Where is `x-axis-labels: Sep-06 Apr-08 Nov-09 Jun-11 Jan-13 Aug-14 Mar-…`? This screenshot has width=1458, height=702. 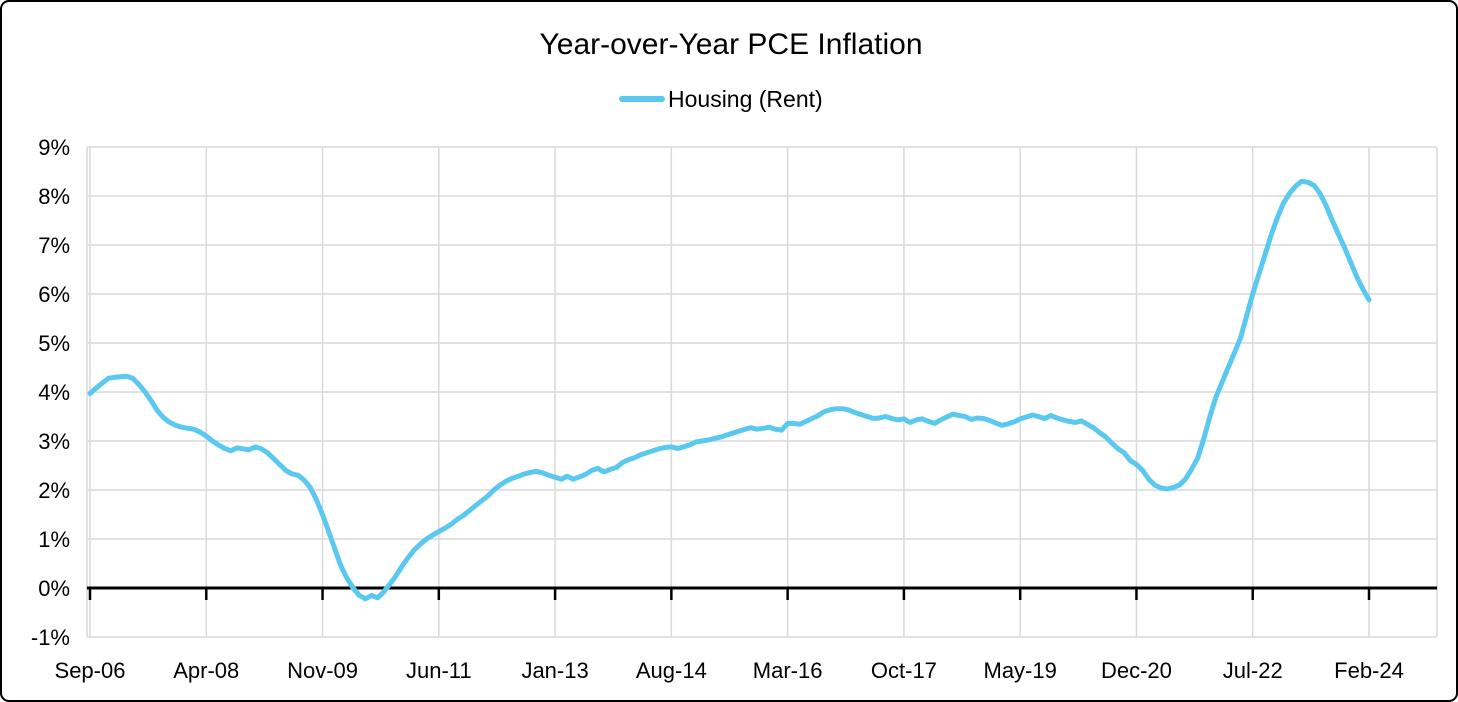 x-axis-labels: Sep-06 Apr-08 Nov-09 Jun-11 Jan-13 Aug-14 Mar-… is located at coordinates (729, 670).